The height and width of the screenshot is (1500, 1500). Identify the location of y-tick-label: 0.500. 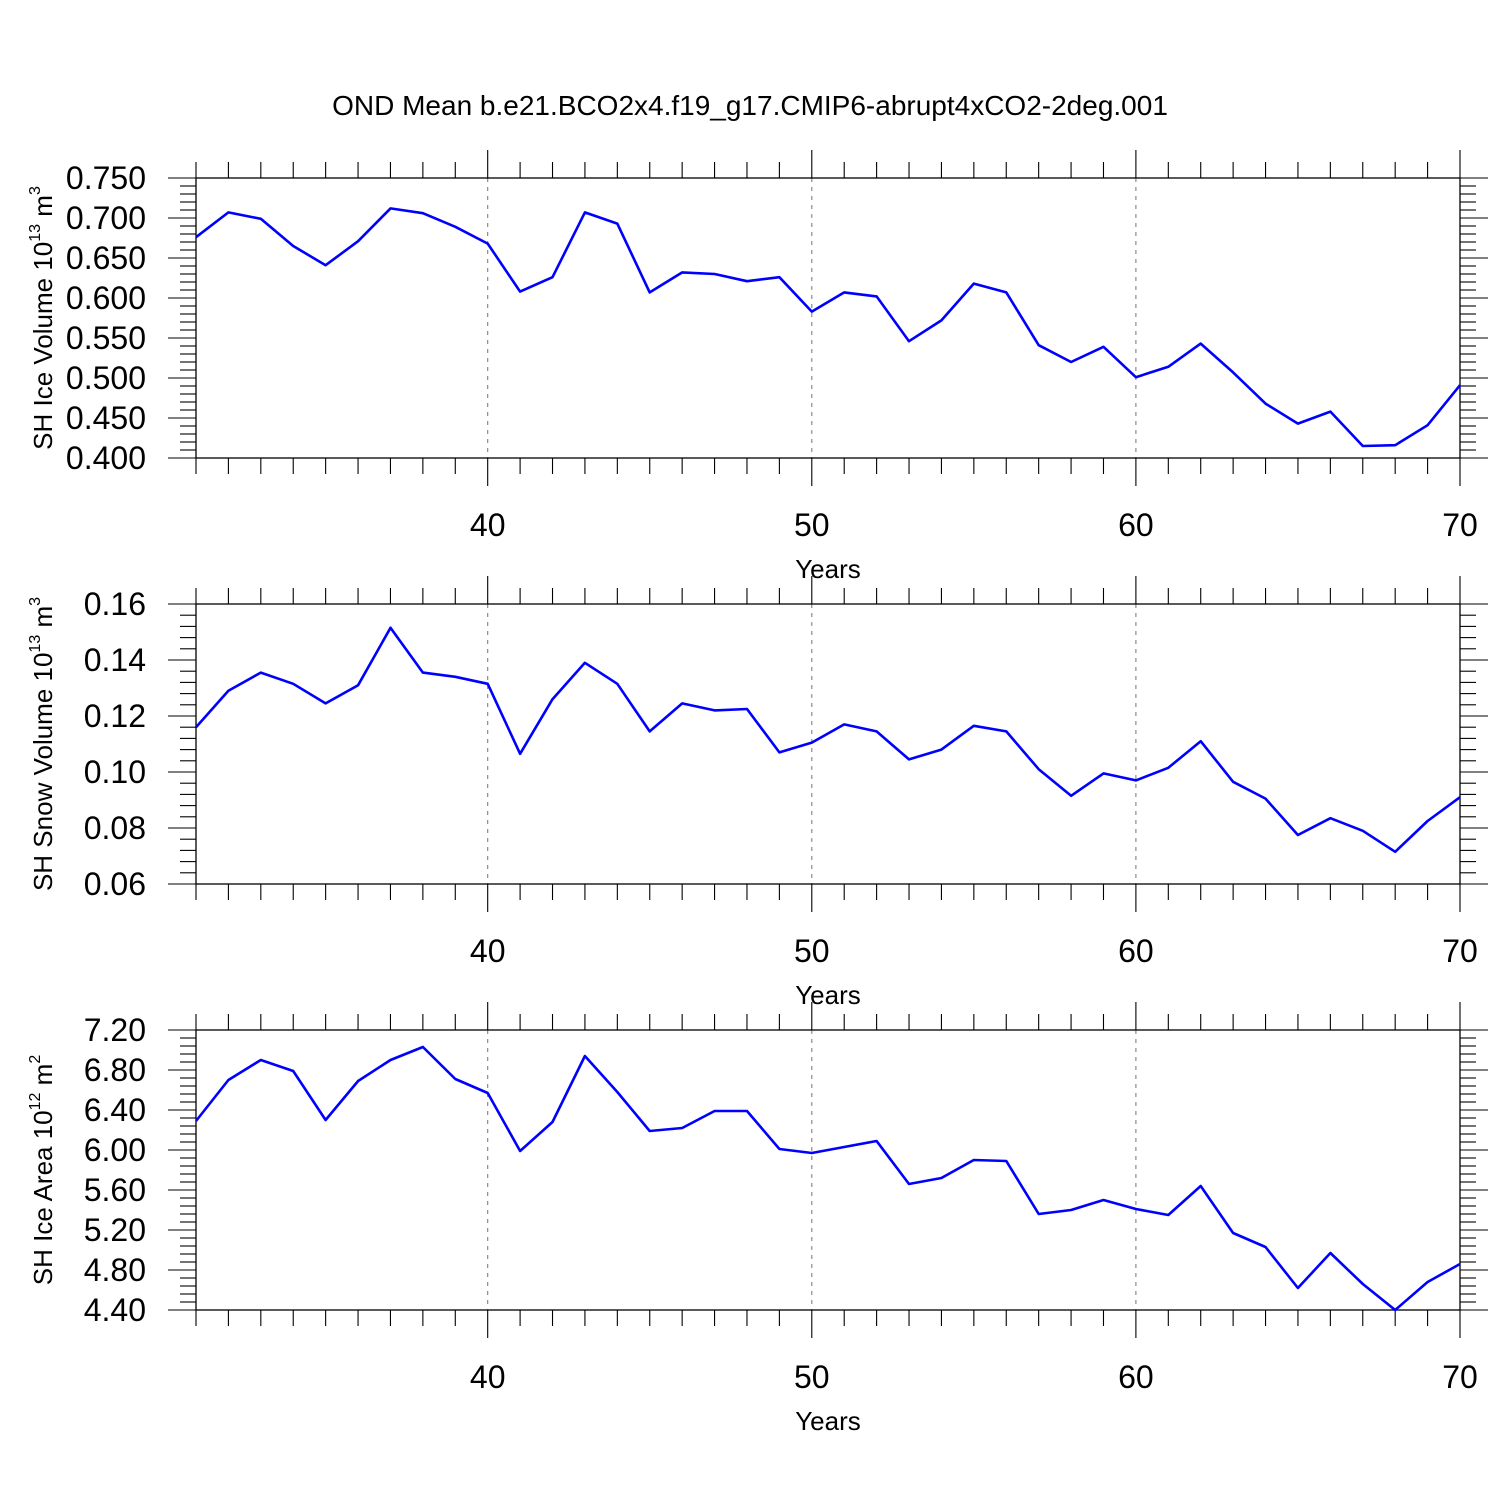
(106, 378).